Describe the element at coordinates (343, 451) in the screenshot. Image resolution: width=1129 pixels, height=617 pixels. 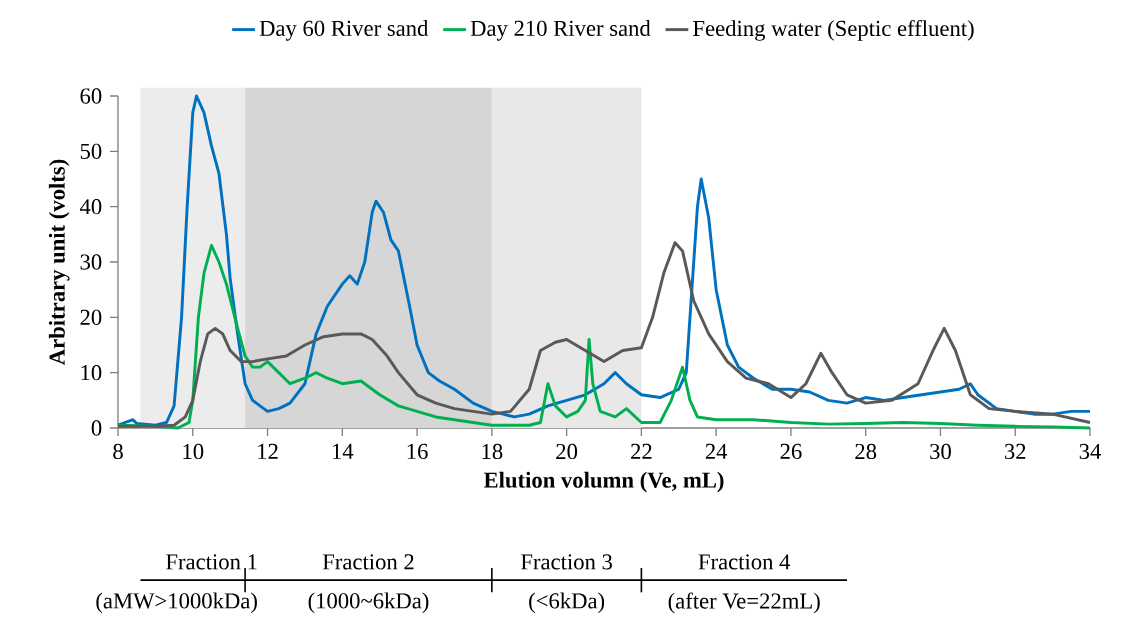
I see `x-tick-label: 14` at that location.